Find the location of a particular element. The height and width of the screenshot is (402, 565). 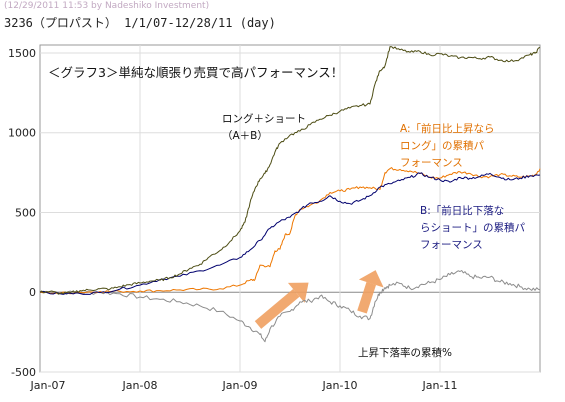

x-axis: Jan-07 Jan-08 Jan-09 Jan-10 Jan-11 is located at coordinates (244, 385).